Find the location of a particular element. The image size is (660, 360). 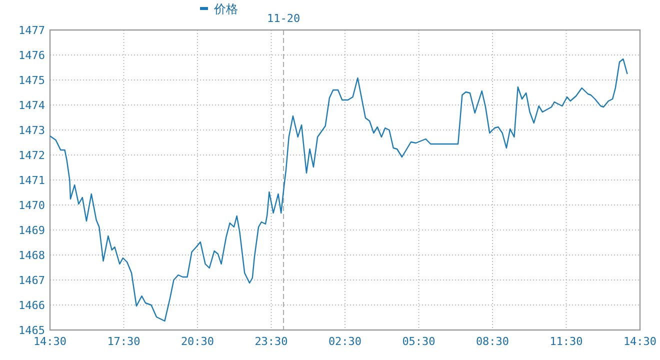

x-tick-label: 20:30 is located at coordinates (197, 341).